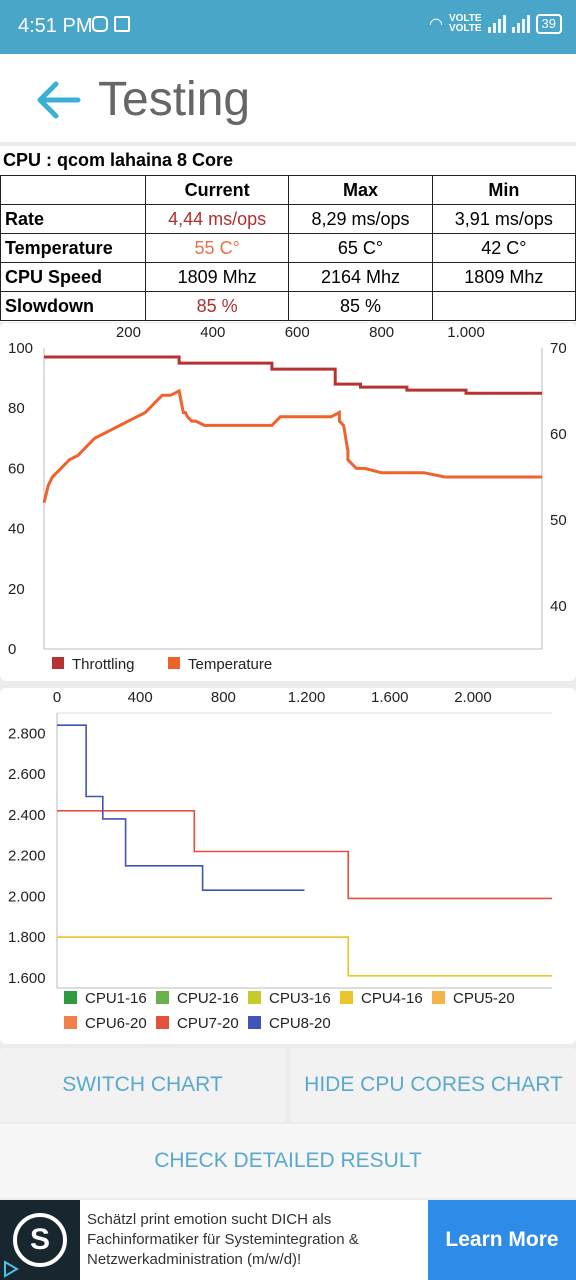 The width and height of the screenshot is (576, 1280). What do you see at coordinates (20, 348) in the screenshot?
I see `y-tick-label: 100` at bounding box center [20, 348].